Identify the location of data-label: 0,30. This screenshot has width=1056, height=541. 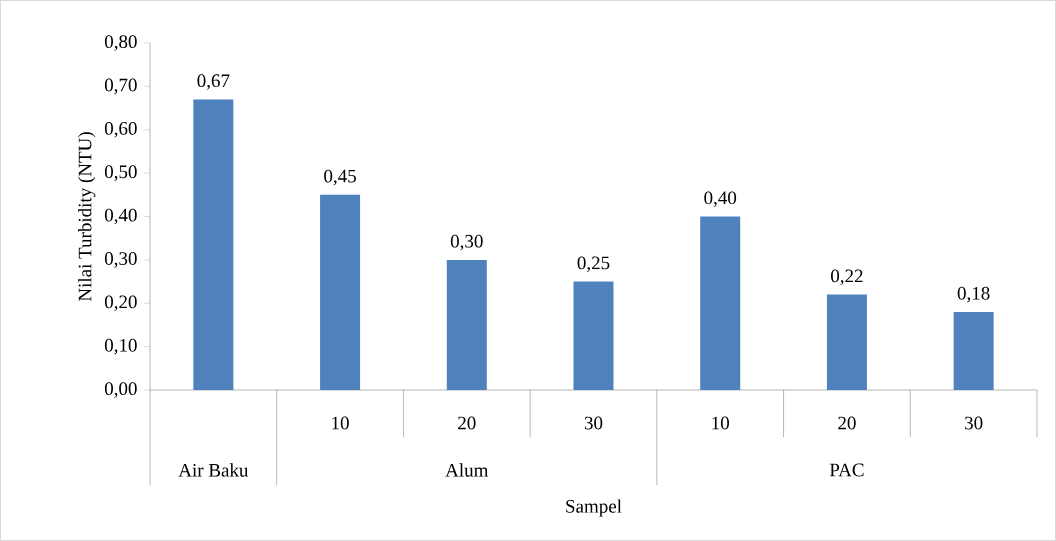
(466, 242).